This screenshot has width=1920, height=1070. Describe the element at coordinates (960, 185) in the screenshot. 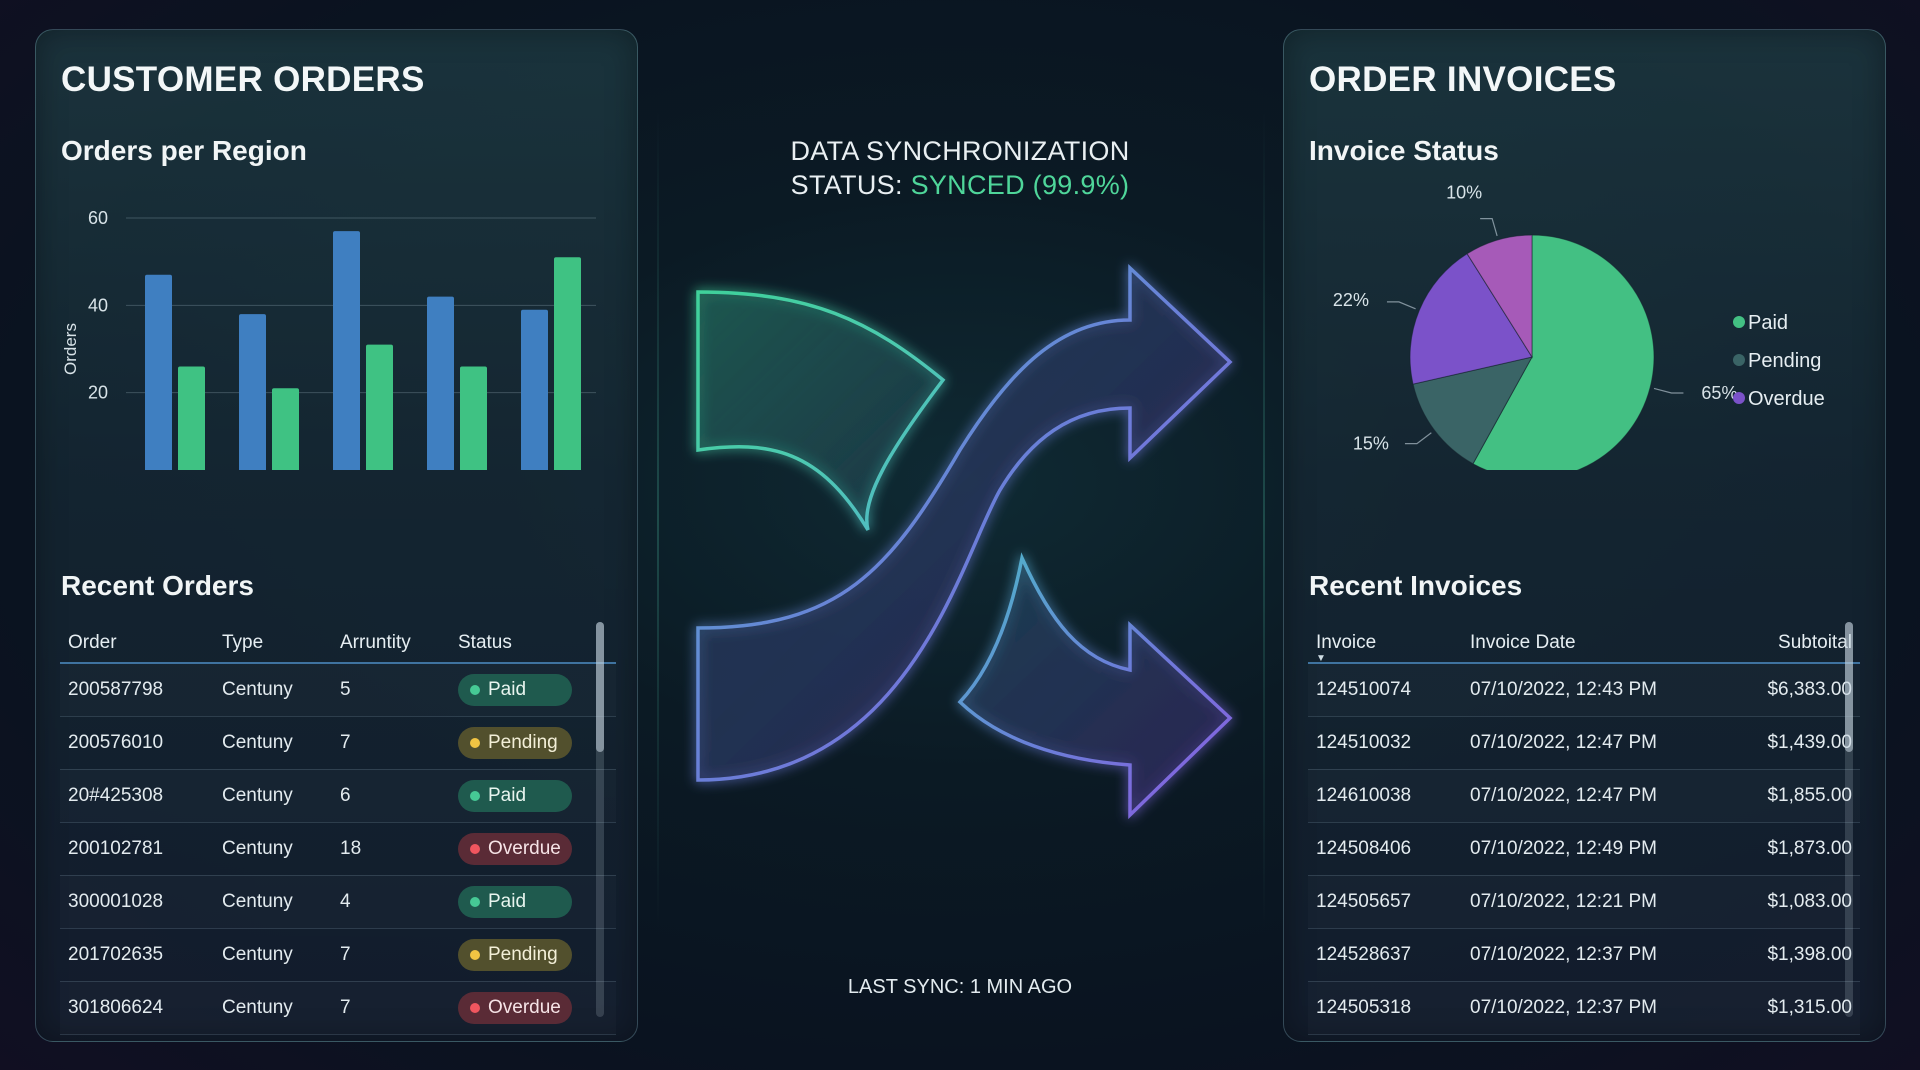

I see `sync-status-line: STATUS: SYNCED (99.9%)` at that location.